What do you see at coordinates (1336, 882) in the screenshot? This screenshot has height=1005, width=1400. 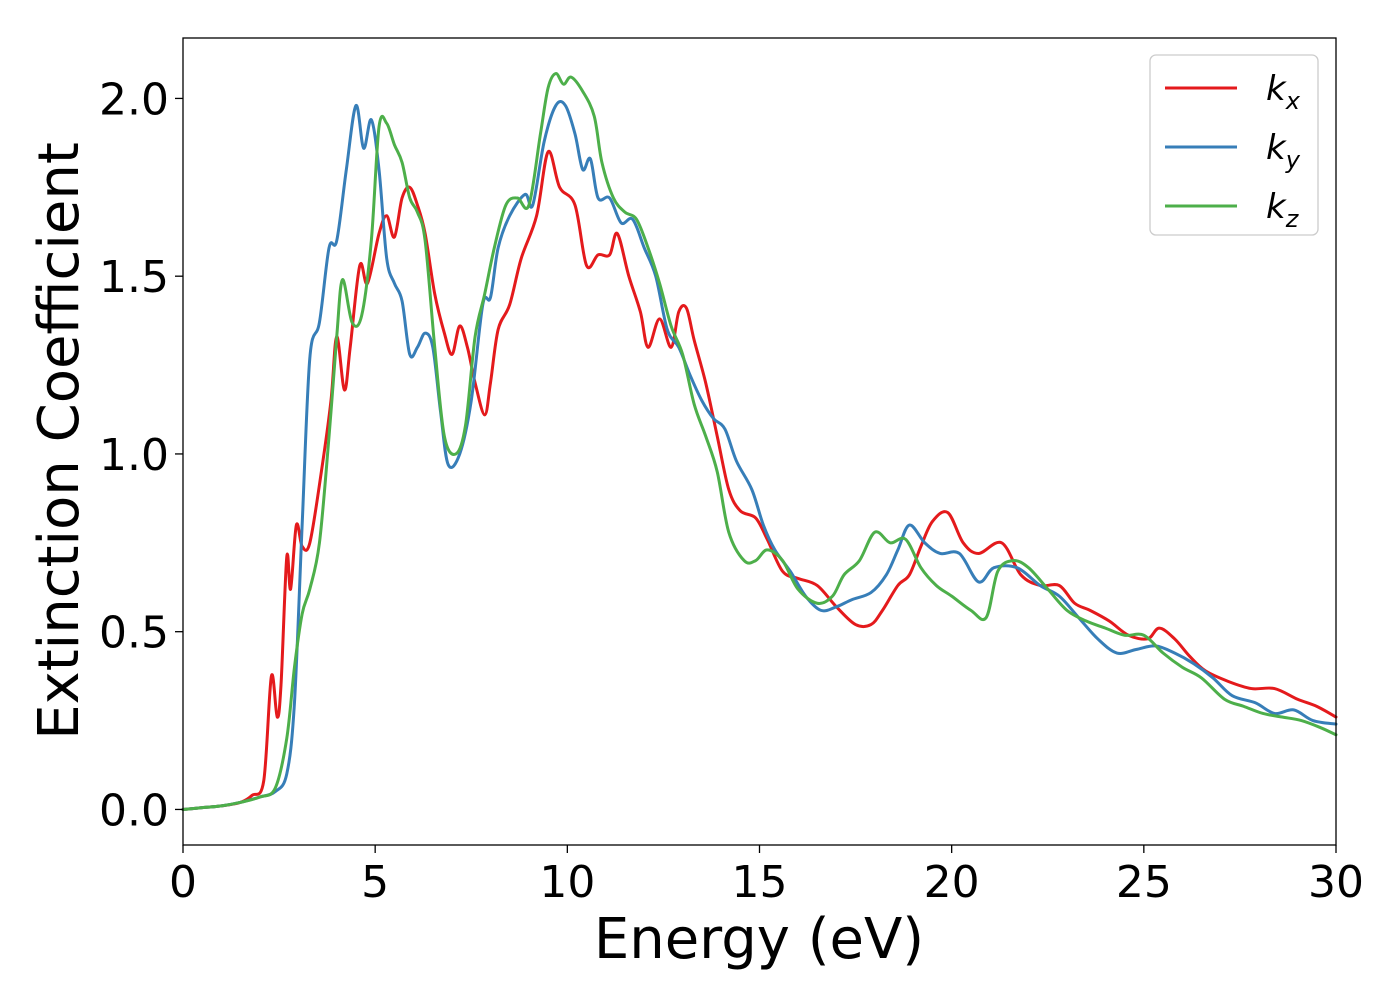 I see `x-tick-label: 30` at bounding box center [1336, 882].